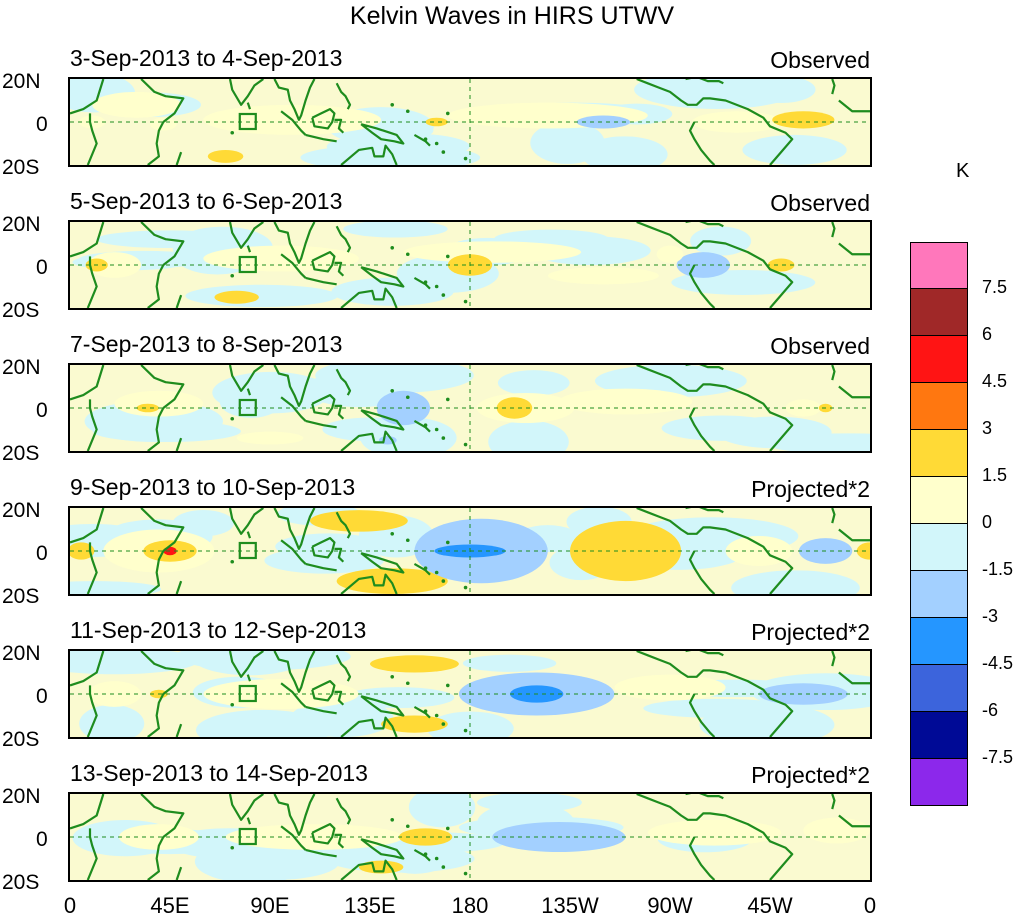 The height and width of the screenshot is (922, 1024). Describe the element at coordinates (987, 428) in the screenshot. I see `colorbar-tick-label: 3` at that location.